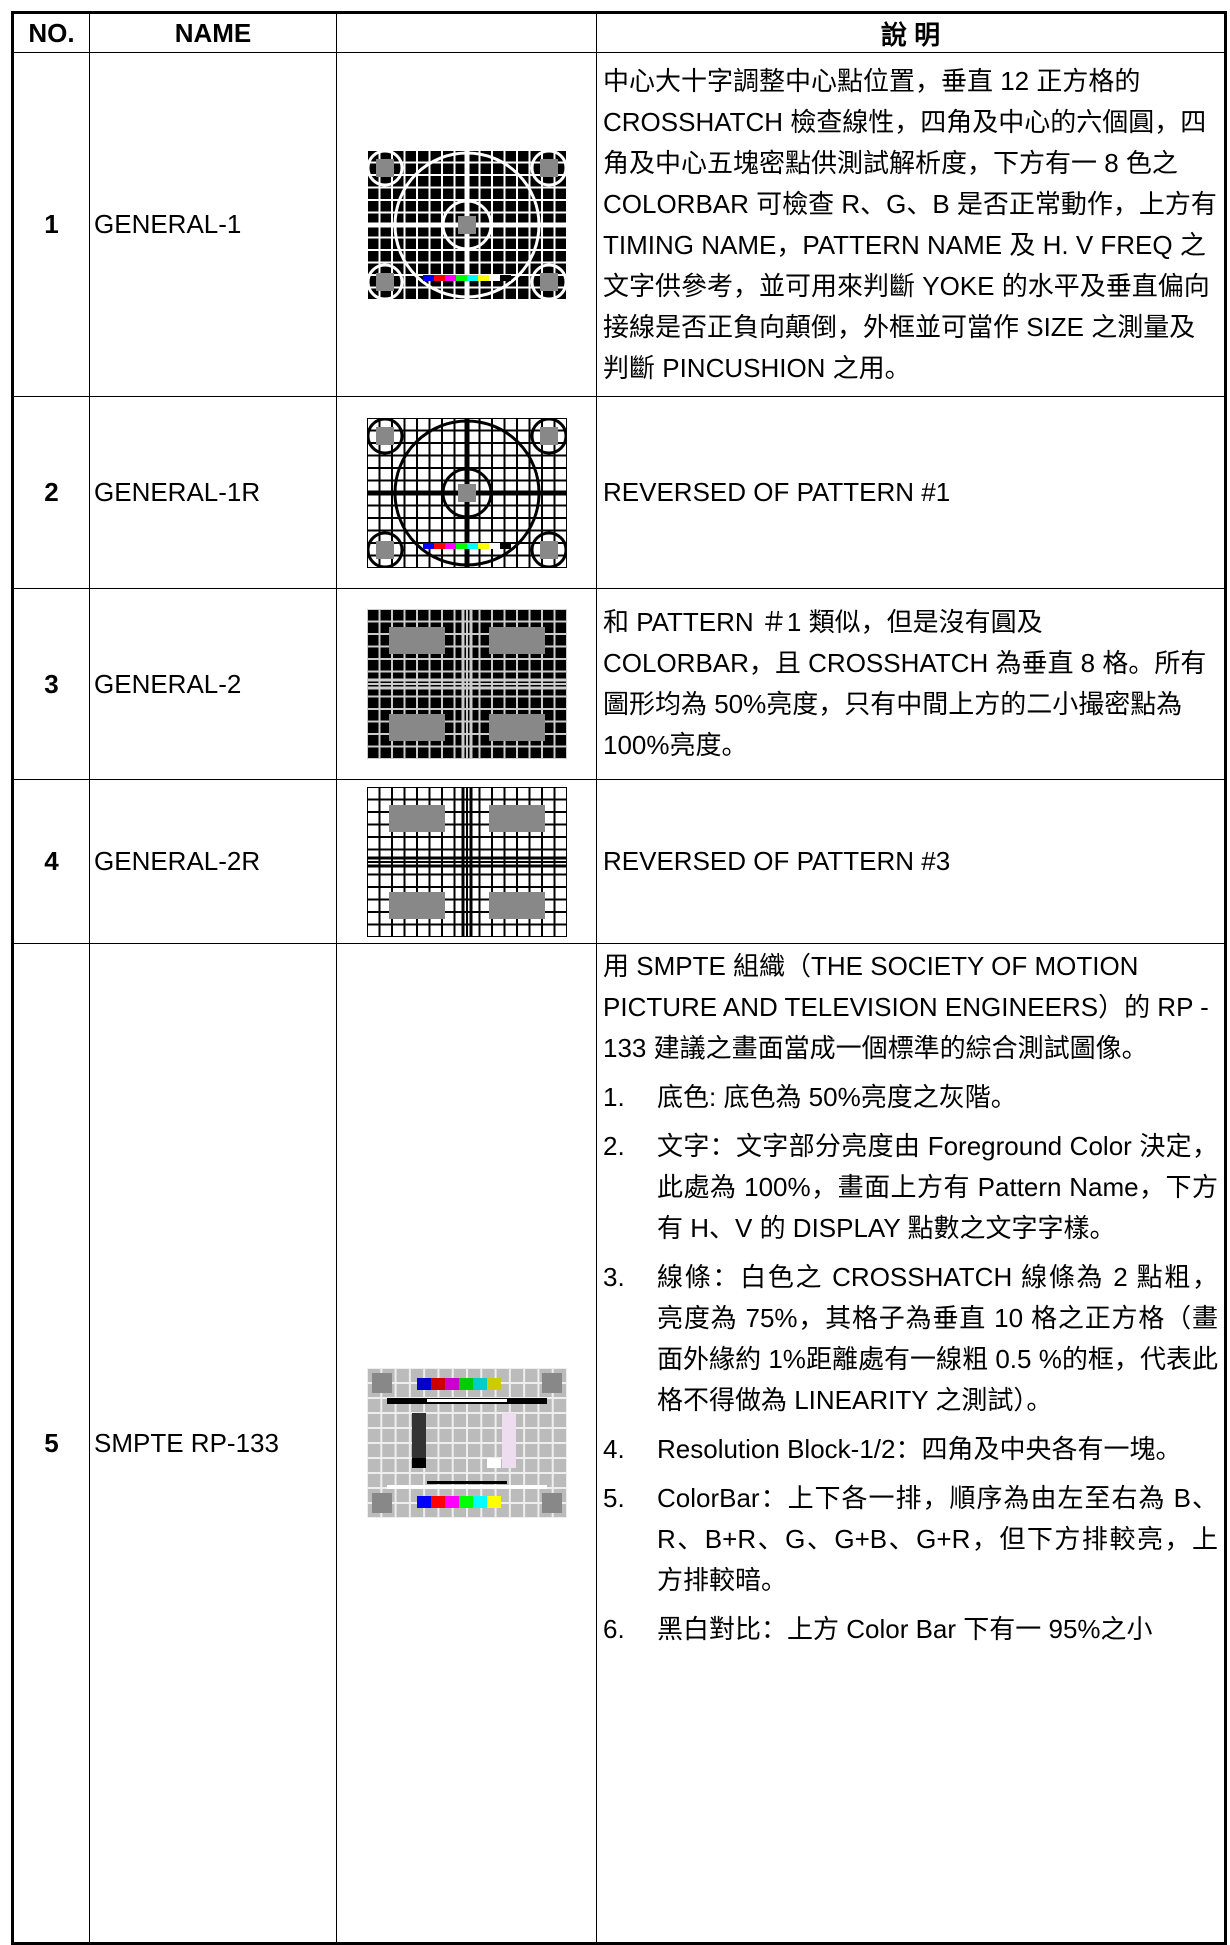 This screenshot has height=1945, width=1230. Describe the element at coordinates (614, 1097) in the screenshot. I see `list-number: 1.` at that location.